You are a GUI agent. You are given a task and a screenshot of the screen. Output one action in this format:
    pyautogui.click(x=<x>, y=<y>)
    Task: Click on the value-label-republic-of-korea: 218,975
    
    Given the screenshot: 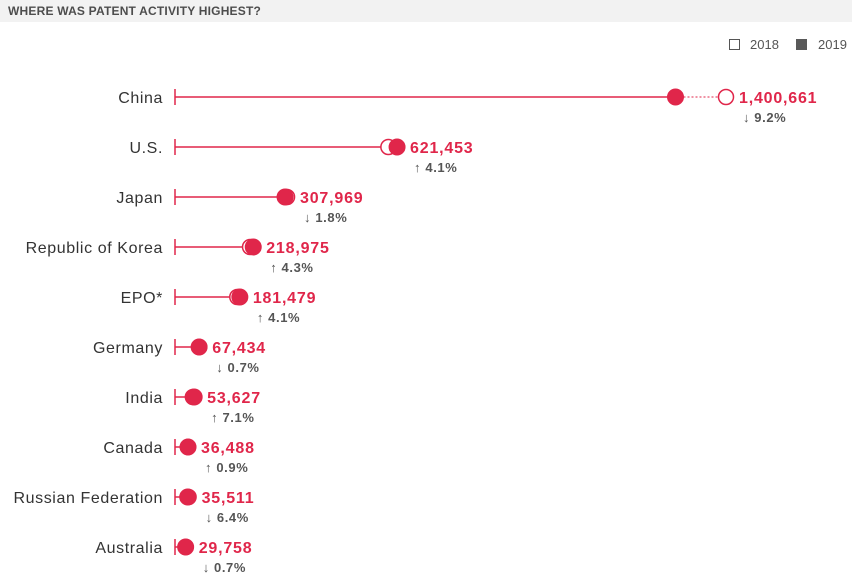 What is the action you would take?
    pyautogui.click(x=297, y=248)
    